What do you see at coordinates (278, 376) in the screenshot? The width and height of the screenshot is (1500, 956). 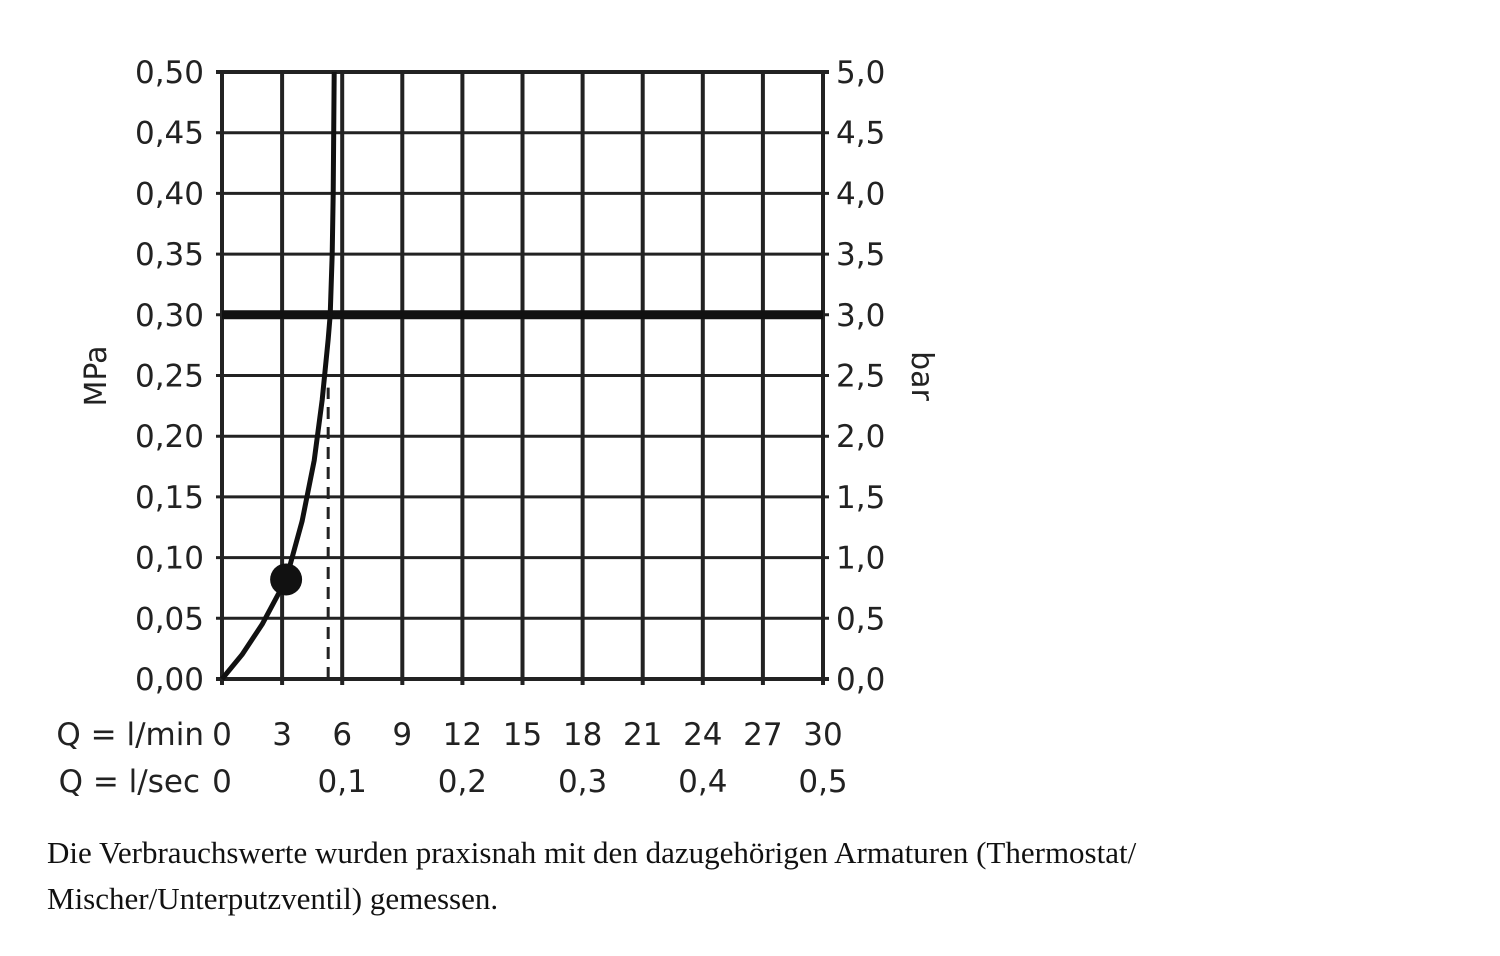 I see `flow-curve` at bounding box center [278, 376].